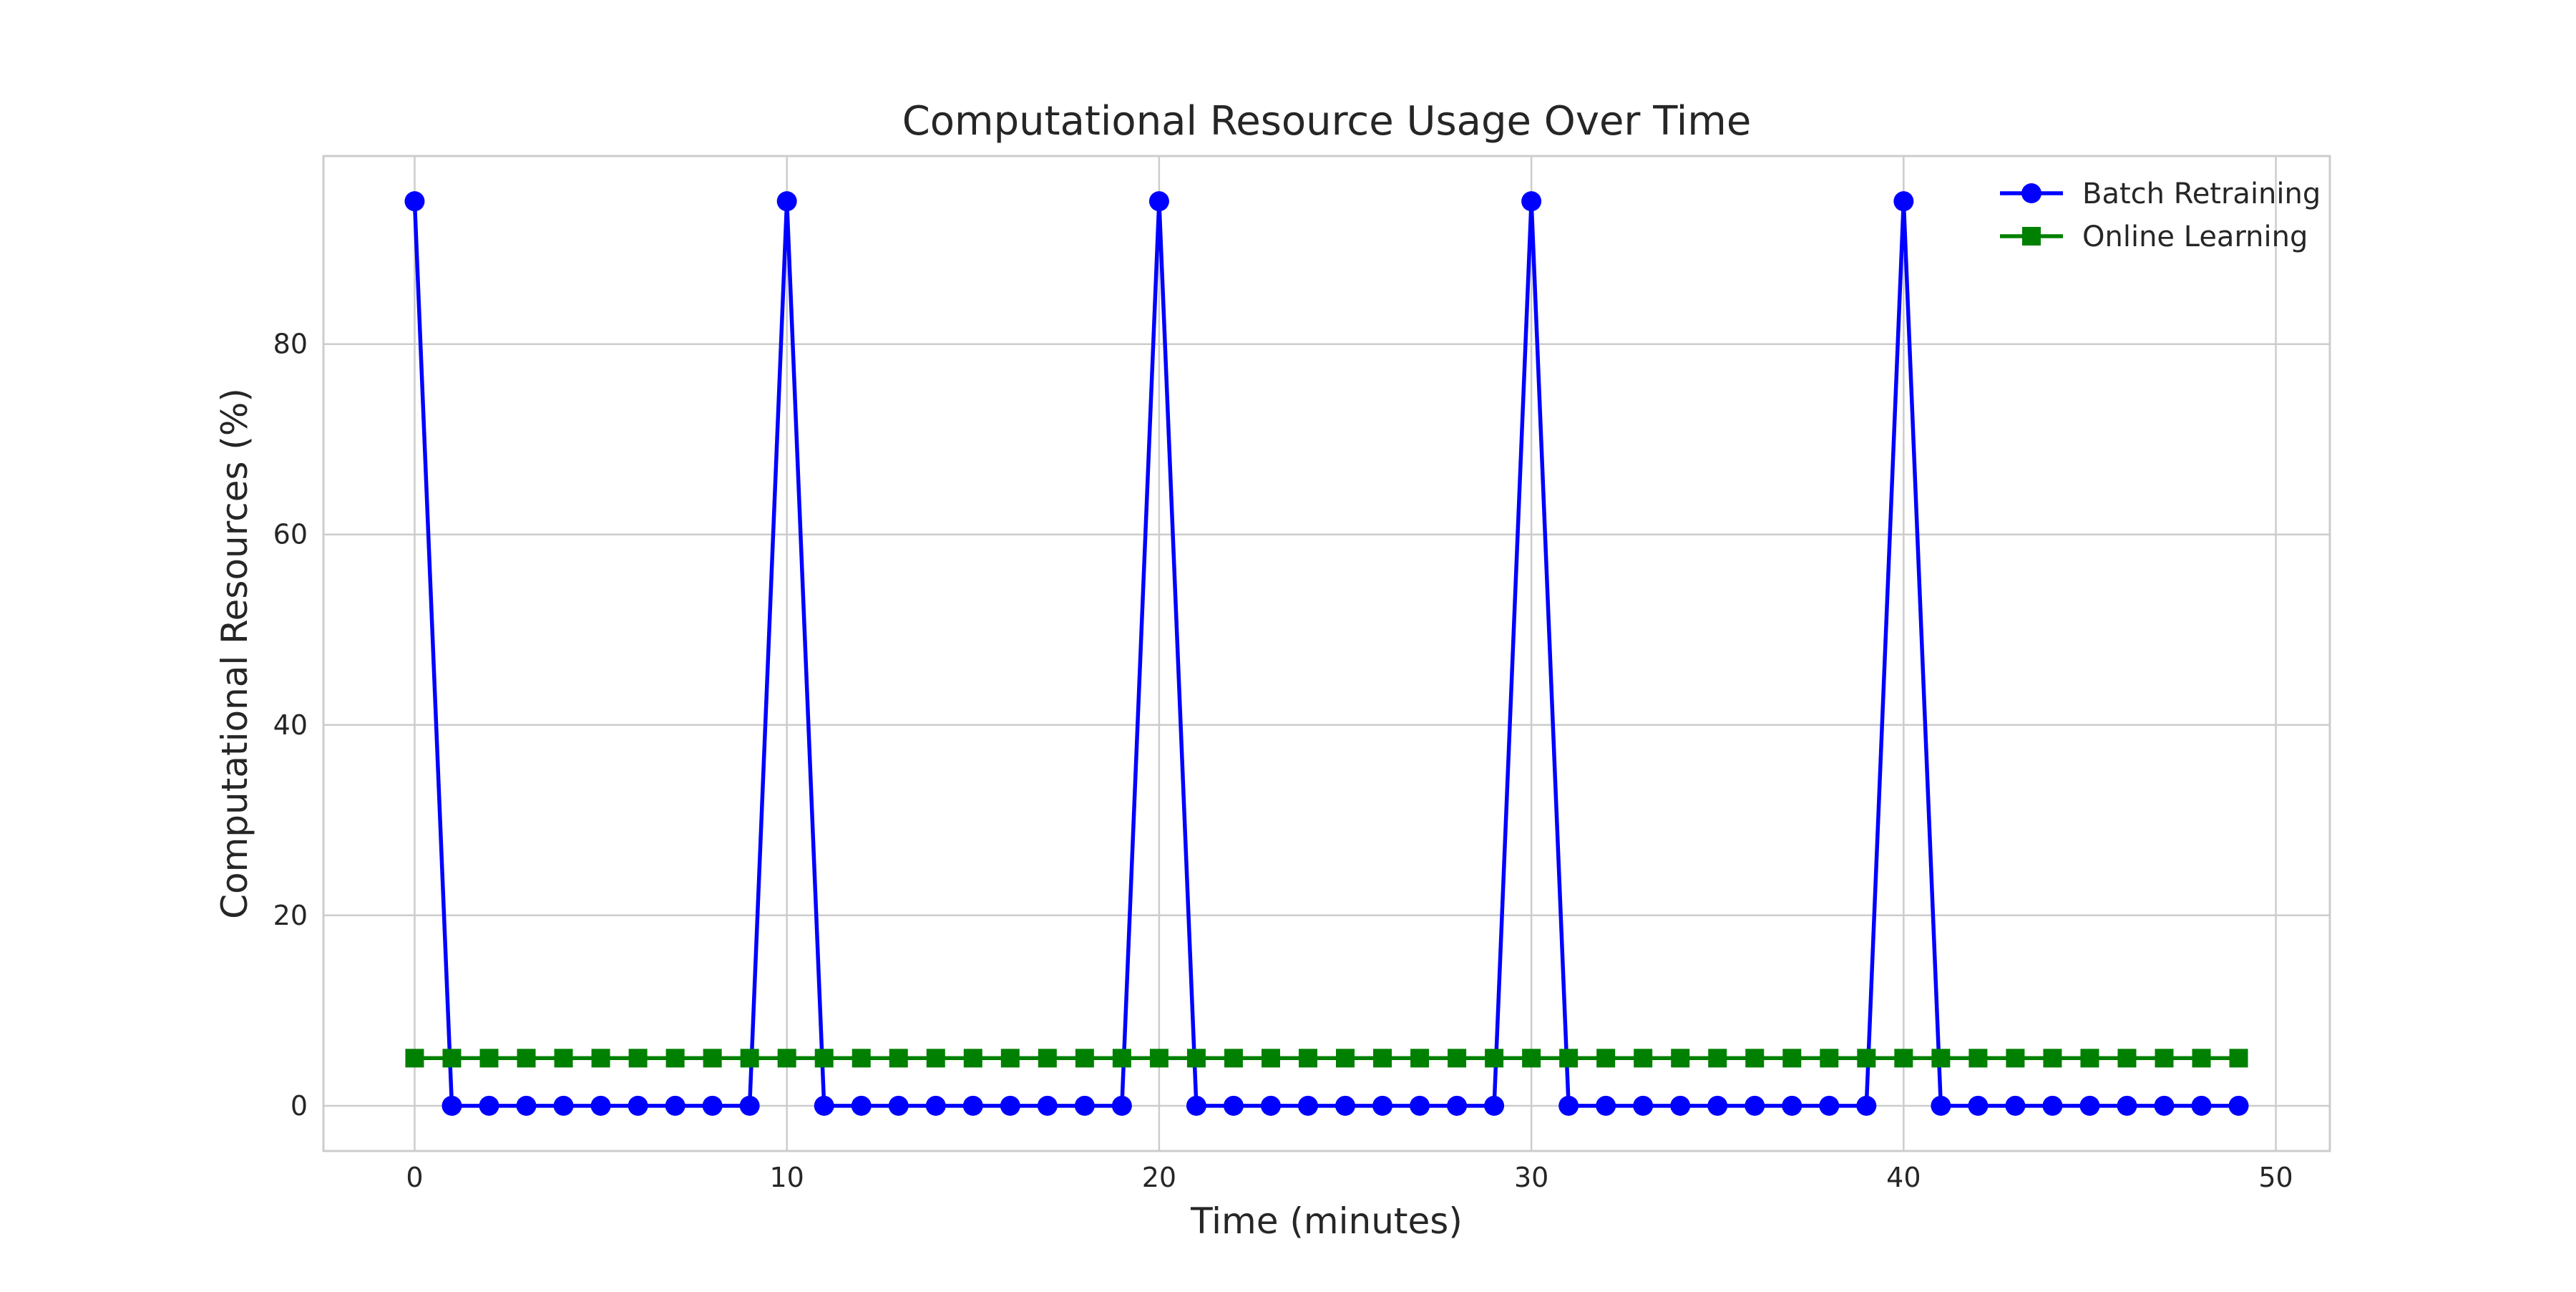 This screenshot has height=1292, width=2576. What do you see at coordinates (290, 534) in the screenshot?
I see `y-tick-label: 60` at bounding box center [290, 534].